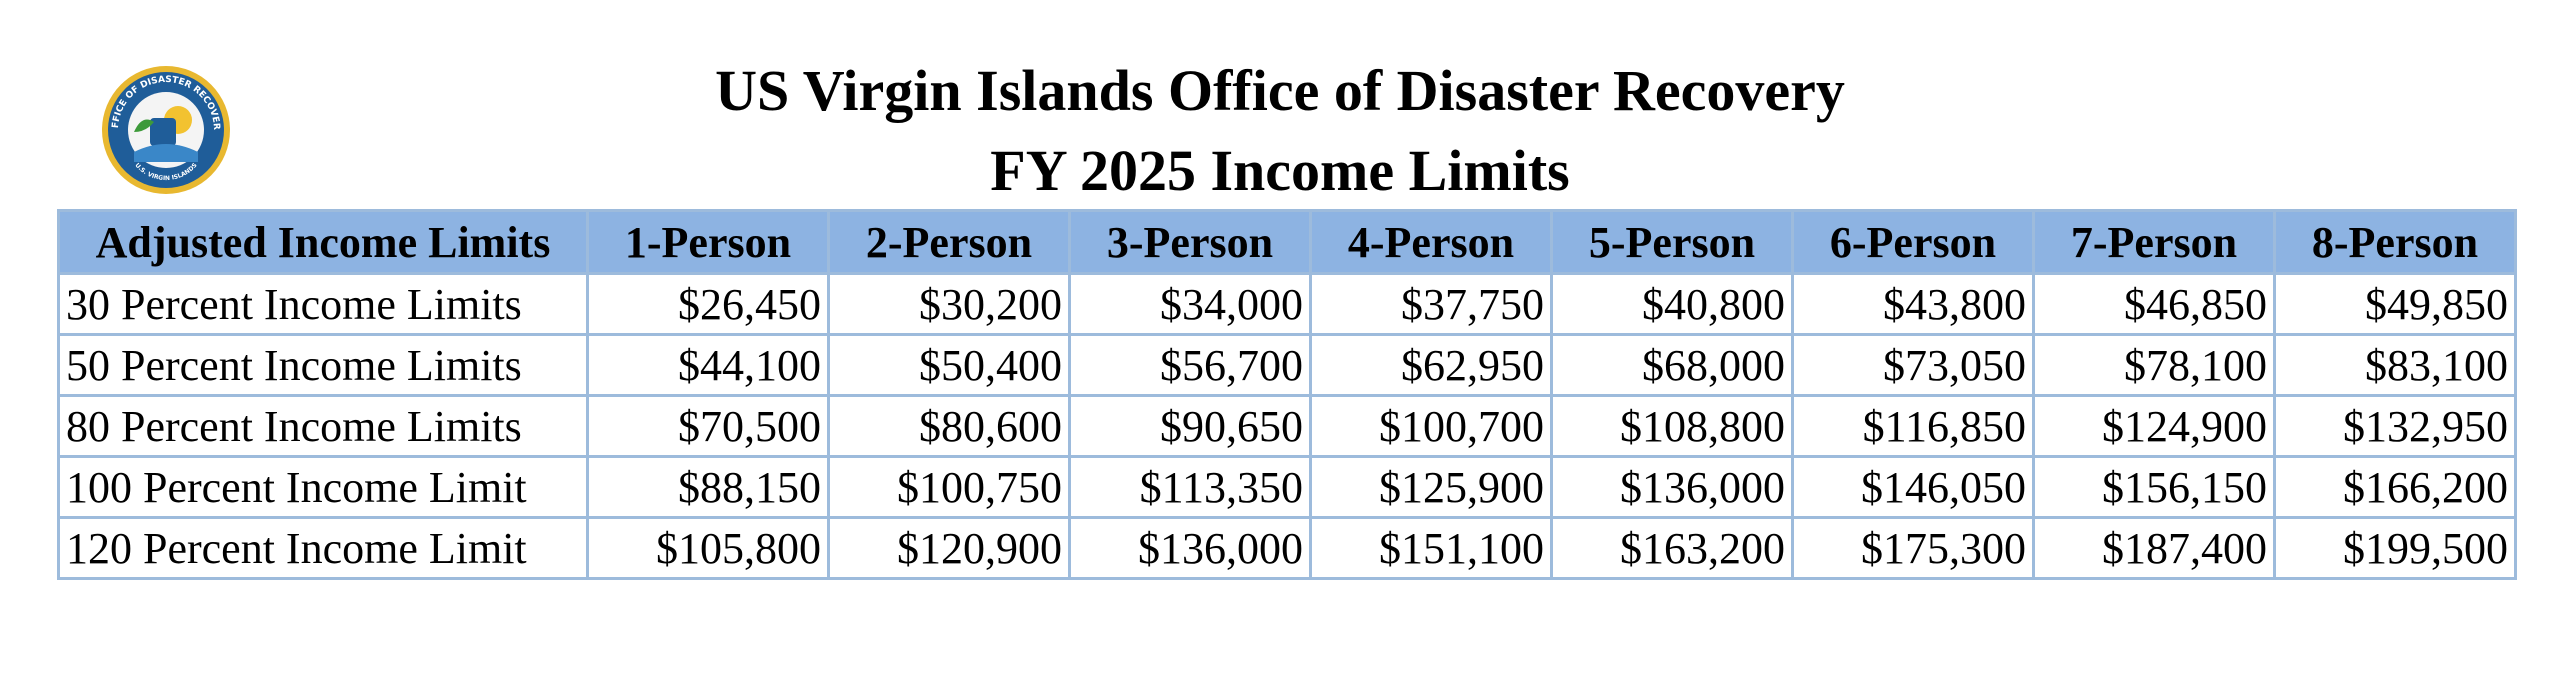  Describe the element at coordinates (2395, 304) in the screenshot. I see `cell: $49,850` at that location.